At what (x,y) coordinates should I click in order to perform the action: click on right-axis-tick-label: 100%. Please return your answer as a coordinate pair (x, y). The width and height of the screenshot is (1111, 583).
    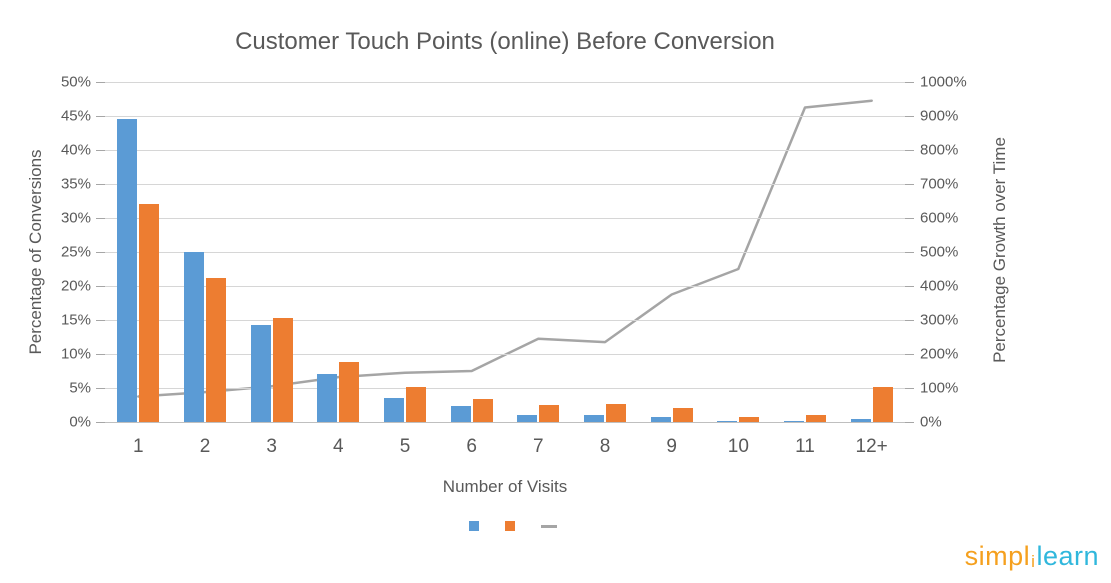
    Looking at the image, I should click on (939, 388).